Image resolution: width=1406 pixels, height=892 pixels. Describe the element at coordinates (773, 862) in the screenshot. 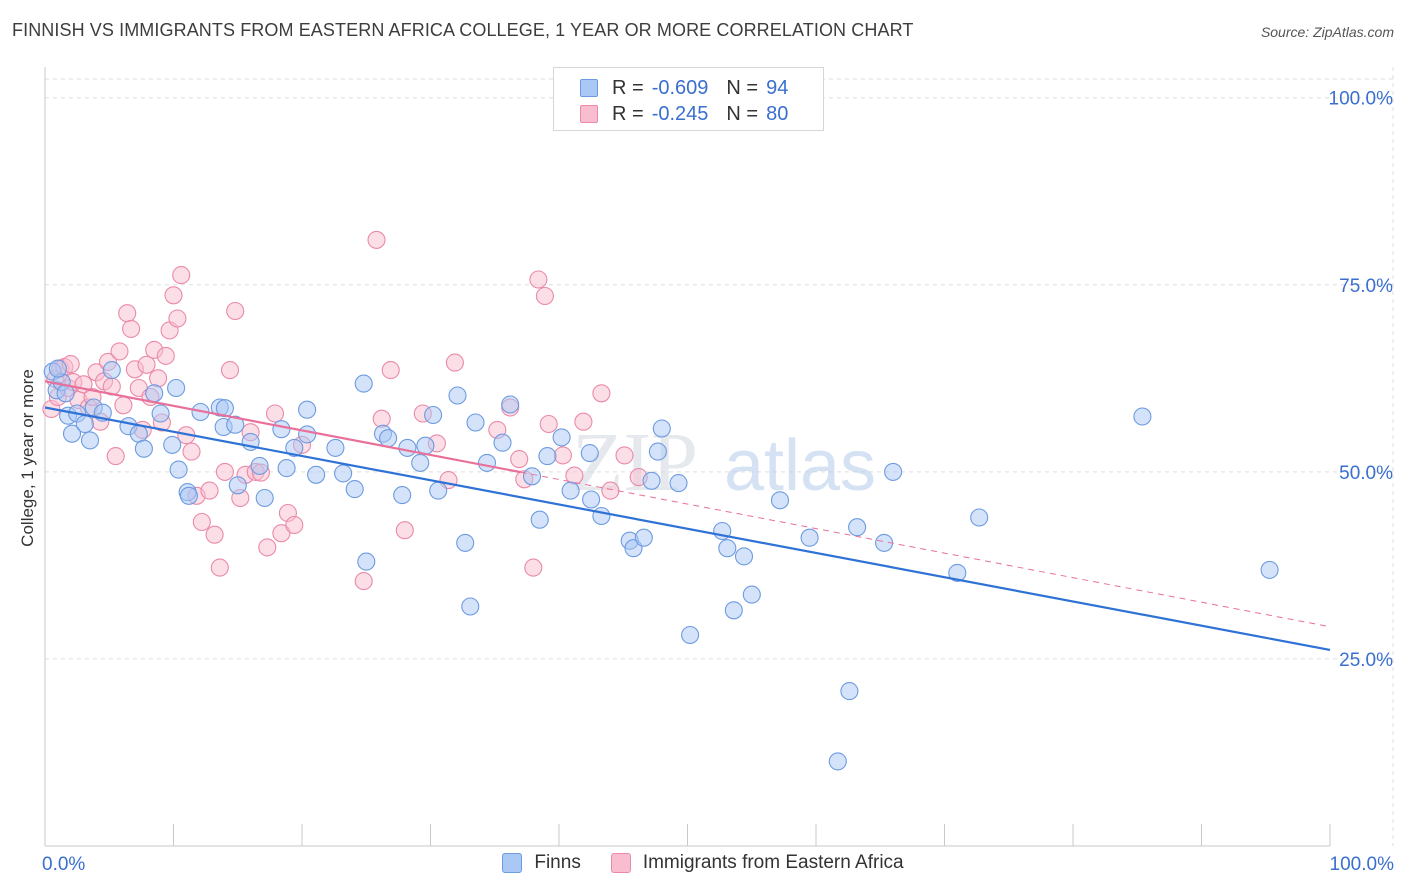

I see `legend-label-eastern-africa: Immigrants from Eastern Africa` at that location.